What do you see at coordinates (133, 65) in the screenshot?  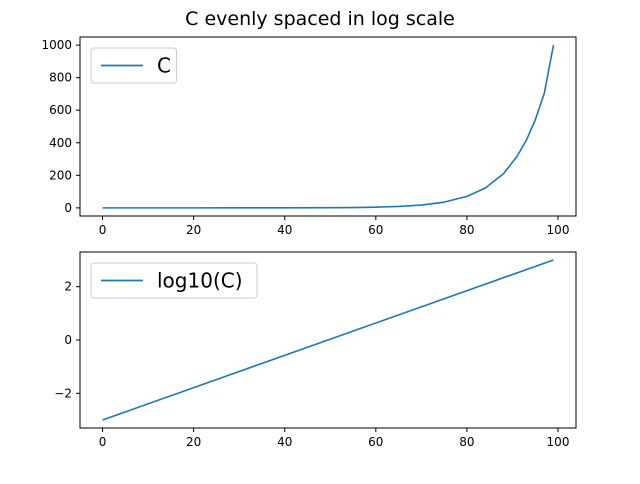 I see `legend: C` at bounding box center [133, 65].